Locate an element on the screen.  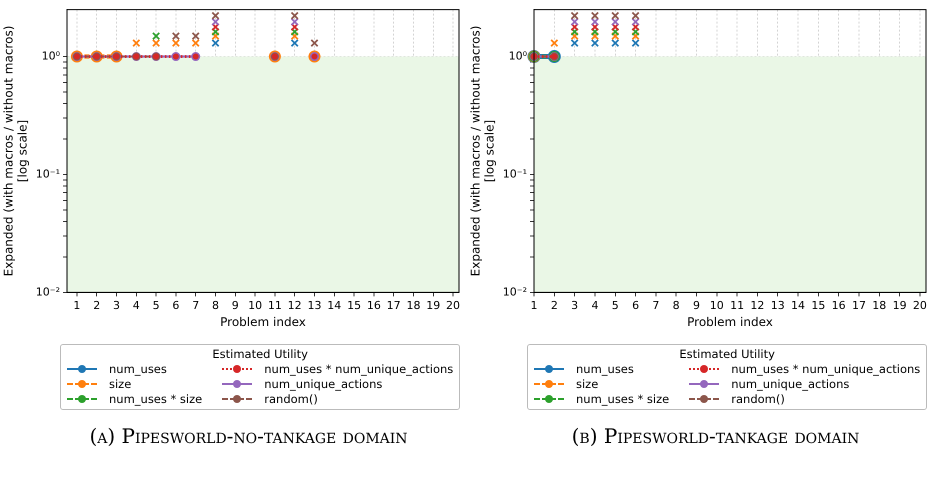
text: (b) Pipesworld-tankage domain is located at coordinates (715, 436).